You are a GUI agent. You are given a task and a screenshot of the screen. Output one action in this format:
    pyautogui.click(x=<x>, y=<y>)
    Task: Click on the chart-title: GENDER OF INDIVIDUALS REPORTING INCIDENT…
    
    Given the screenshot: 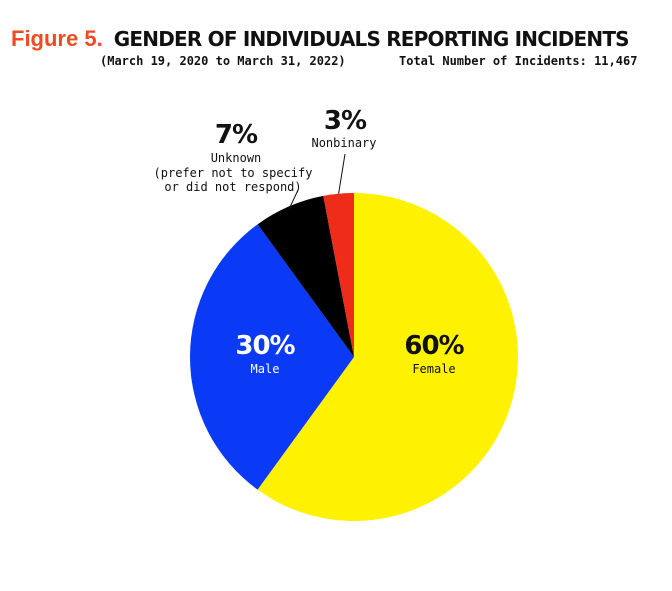 What is the action you would take?
    pyautogui.click(x=371, y=39)
    